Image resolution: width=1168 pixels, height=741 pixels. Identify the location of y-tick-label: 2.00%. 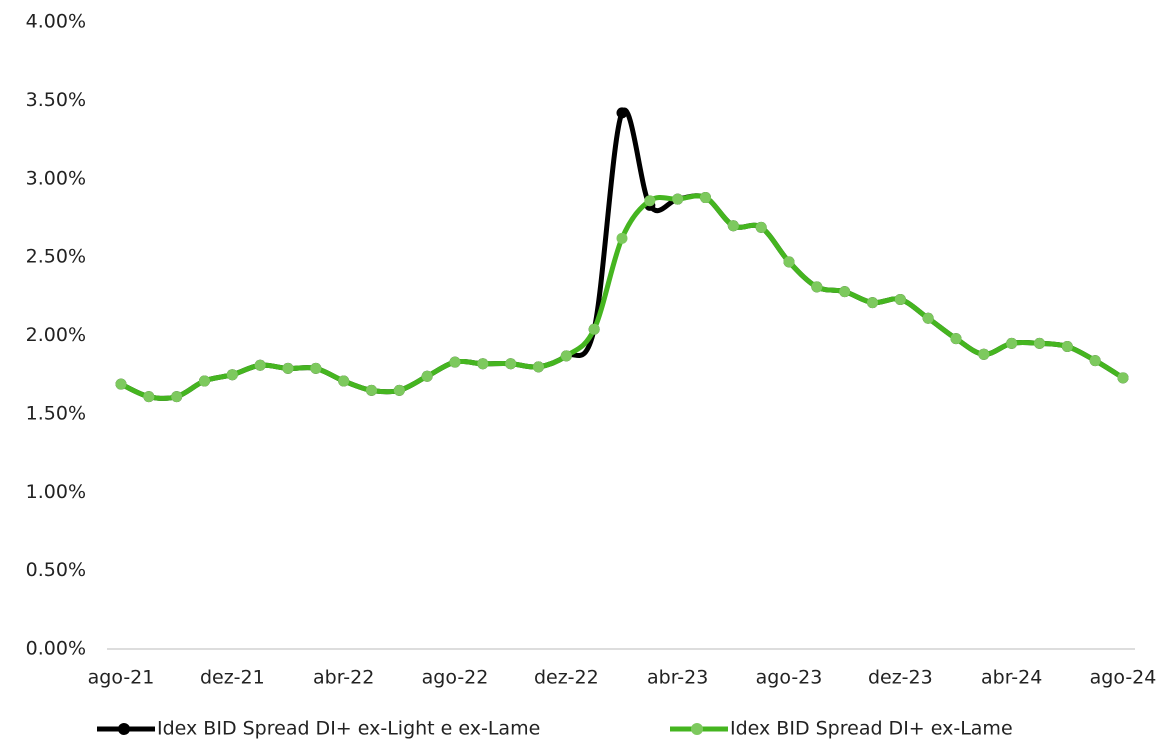
(56, 335).